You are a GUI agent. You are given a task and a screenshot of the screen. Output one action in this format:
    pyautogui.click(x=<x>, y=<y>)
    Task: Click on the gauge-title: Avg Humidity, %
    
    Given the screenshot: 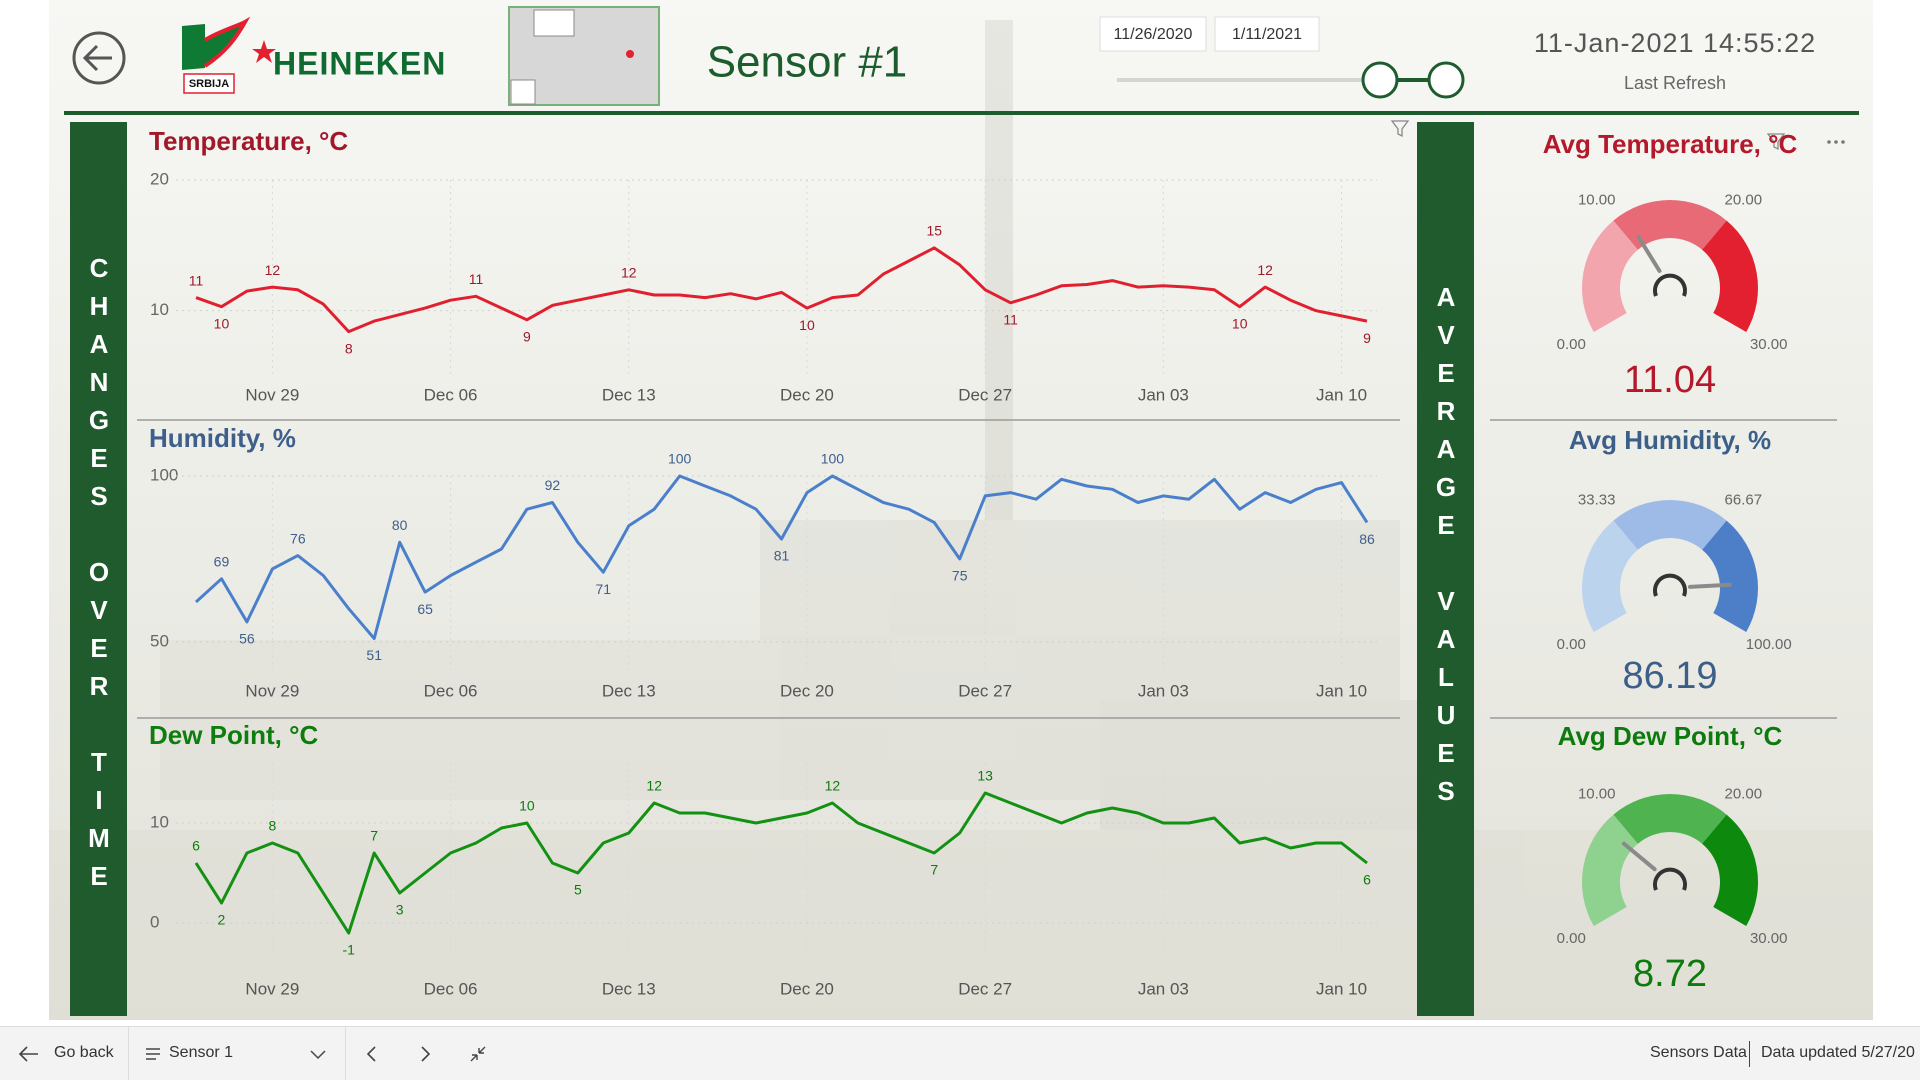 What is the action you would take?
    pyautogui.click(x=1670, y=440)
    